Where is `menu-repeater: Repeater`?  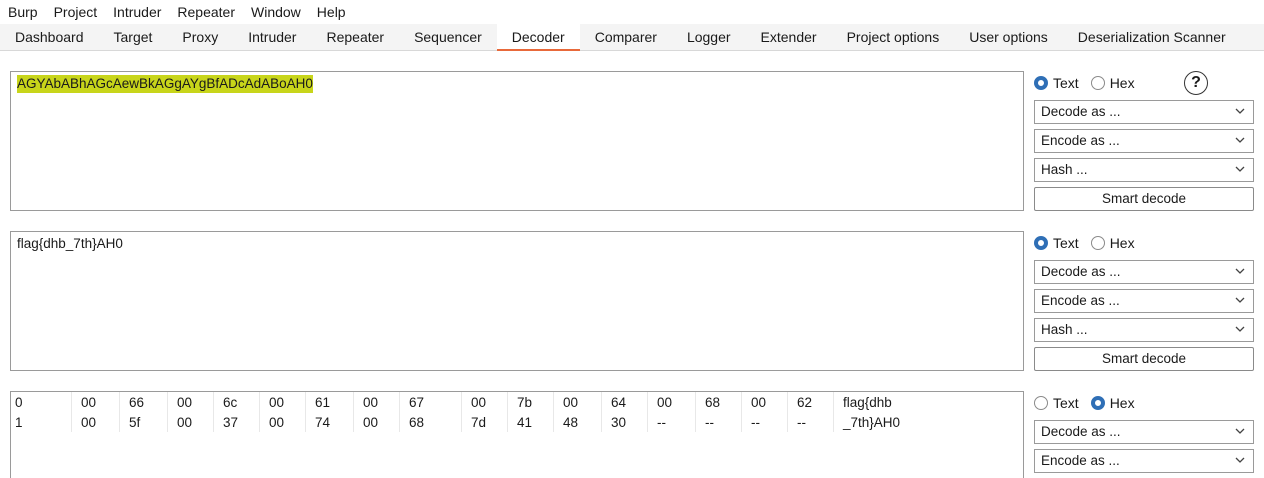 menu-repeater: Repeater is located at coordinates (206, 12).